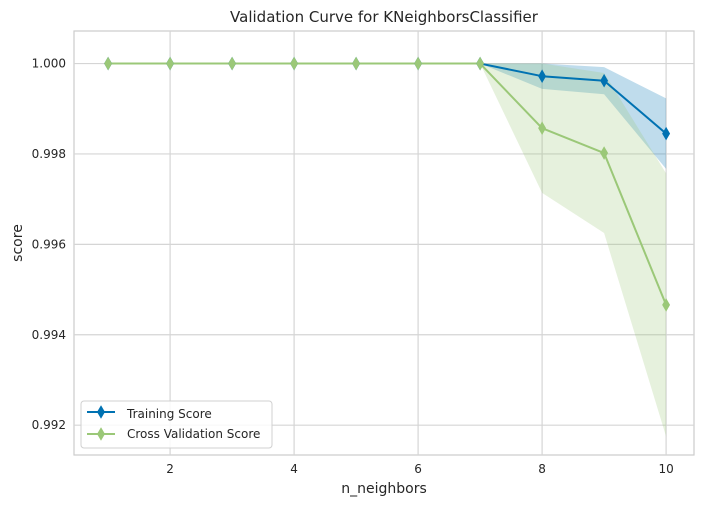 The height and width of the screenshot is (505, 704). I want to click on y-tick-label: 0.992, so click(49, 425).